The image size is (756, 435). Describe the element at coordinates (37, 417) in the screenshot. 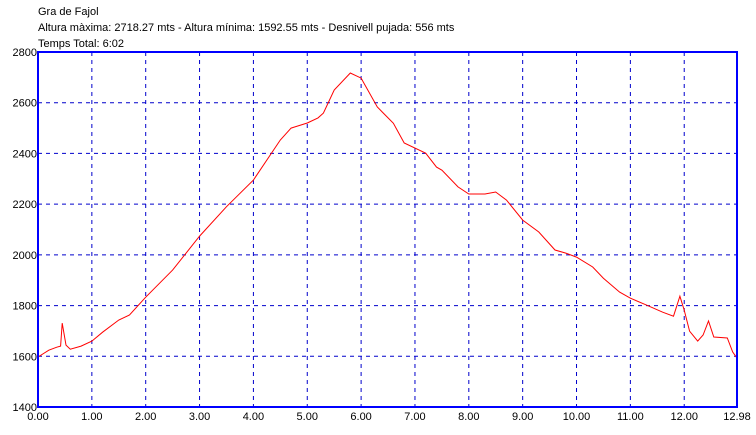

I see `x-tick-label: 0.00` at that location.